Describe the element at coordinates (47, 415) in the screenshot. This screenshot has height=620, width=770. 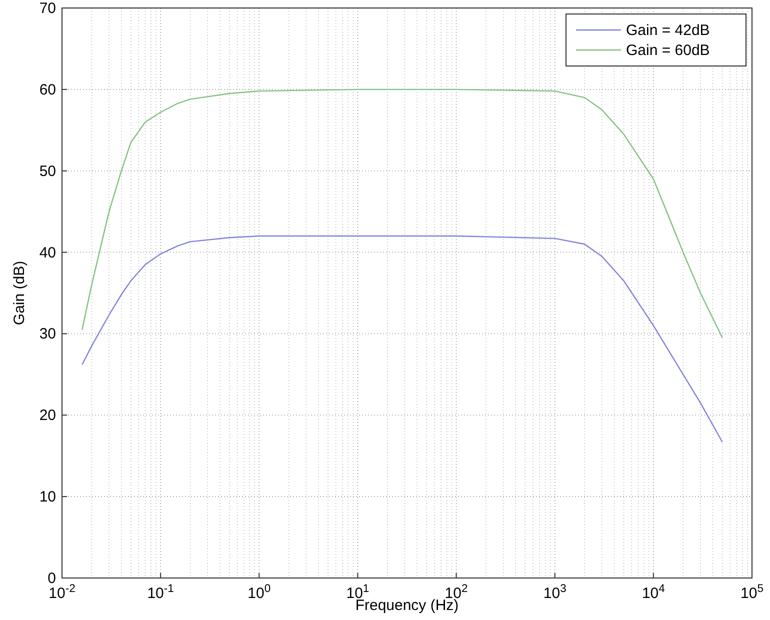
I see `y-tick-label: 20` at that location.